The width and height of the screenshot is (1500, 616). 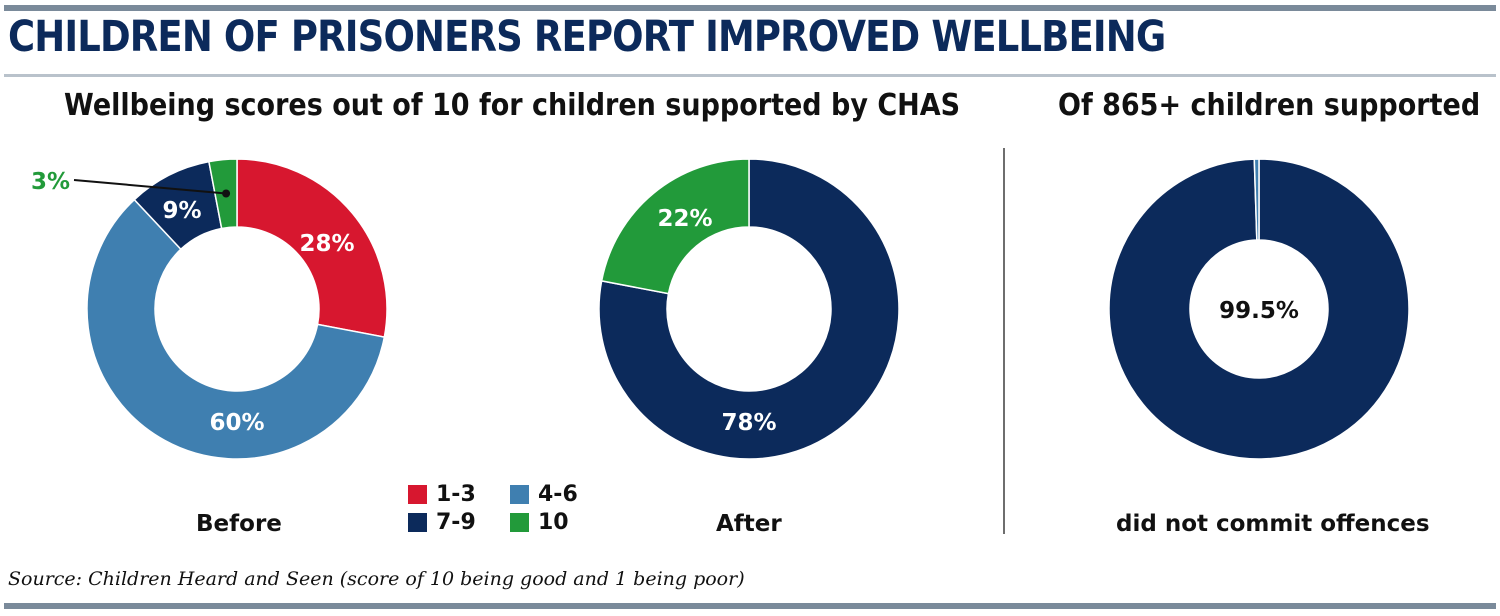 I want to click on legend-item-4-6: 4-6, so click(x=544, y=494).